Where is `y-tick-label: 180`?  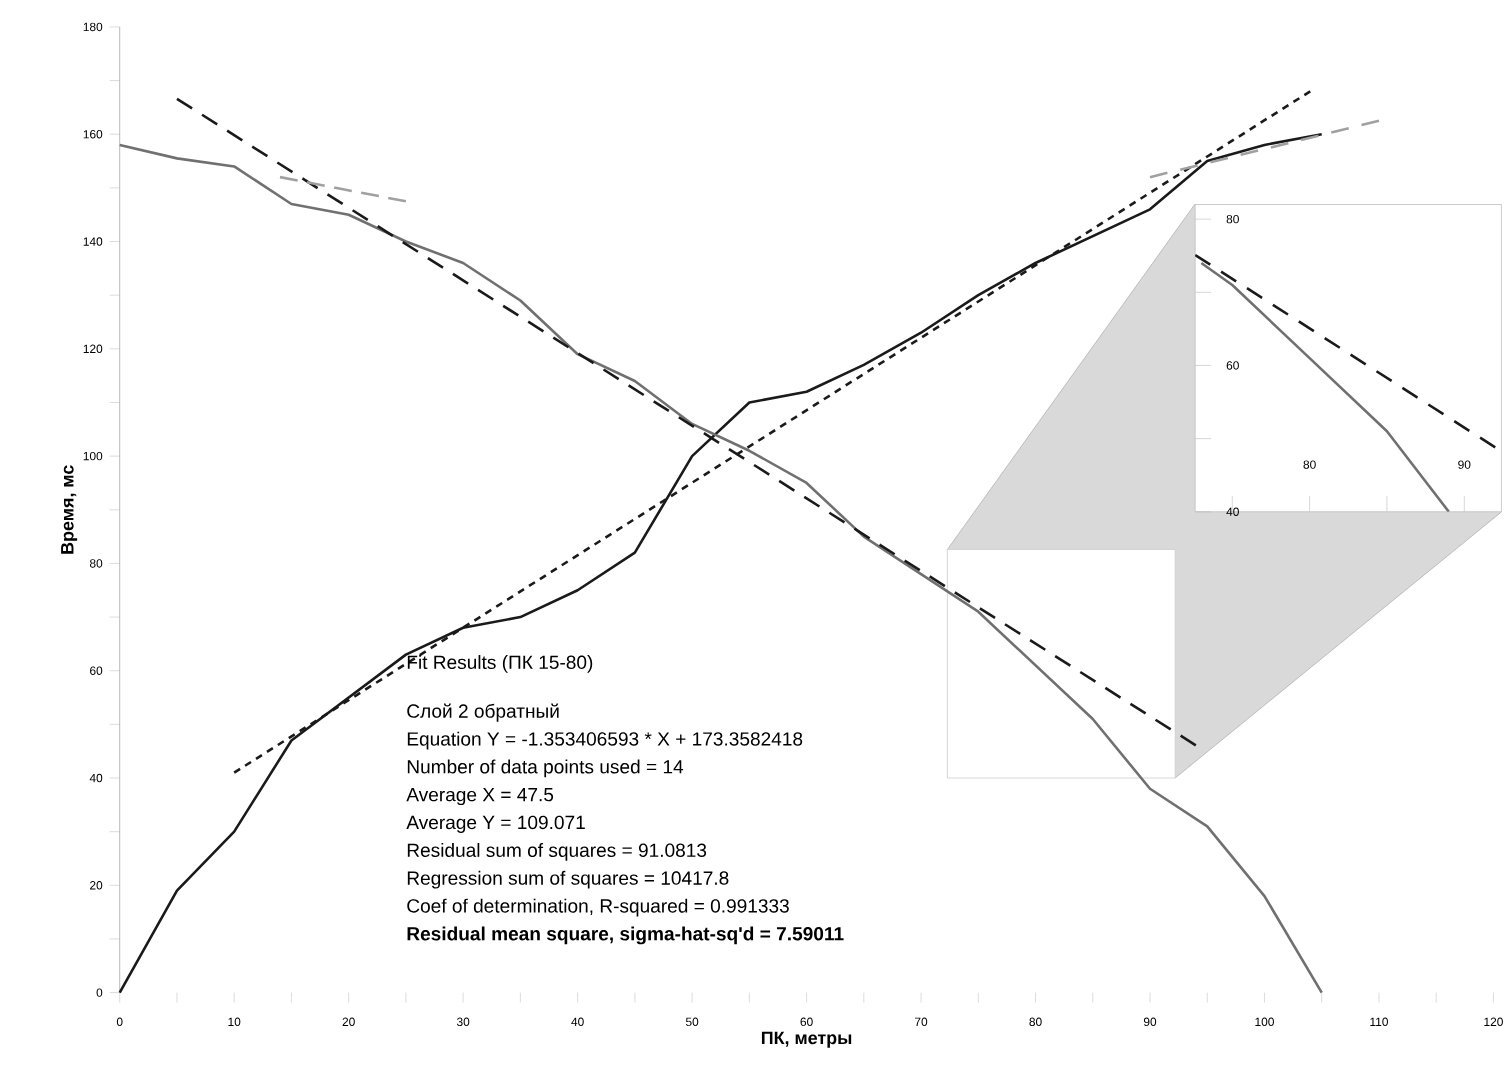
y-tick-label: 180 is located at coordinates (93, 26).